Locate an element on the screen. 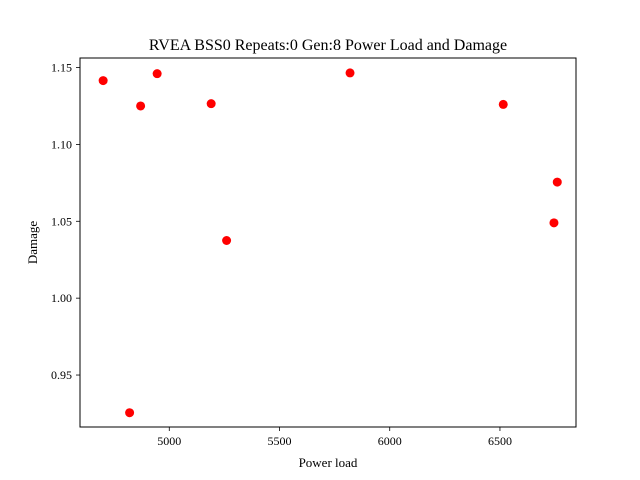  y-tick-label: 1.10 is located at coordinates (61, 144).